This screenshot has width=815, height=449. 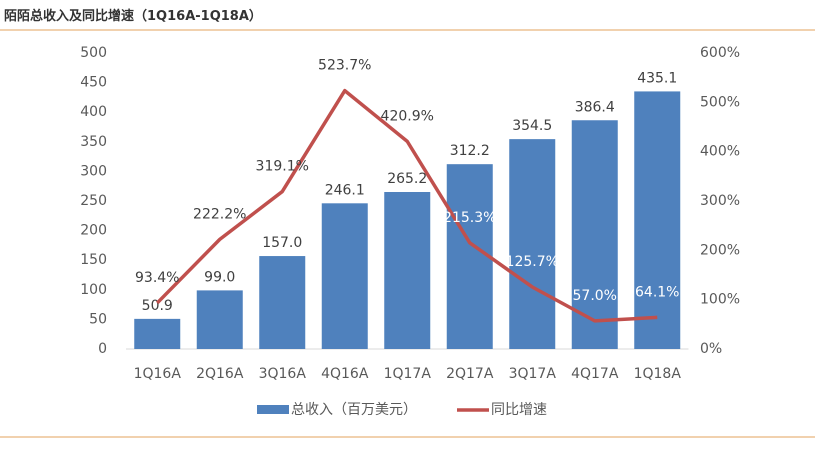 I want to click on bar-value-label: 386.4, so click(x=595, y=107).